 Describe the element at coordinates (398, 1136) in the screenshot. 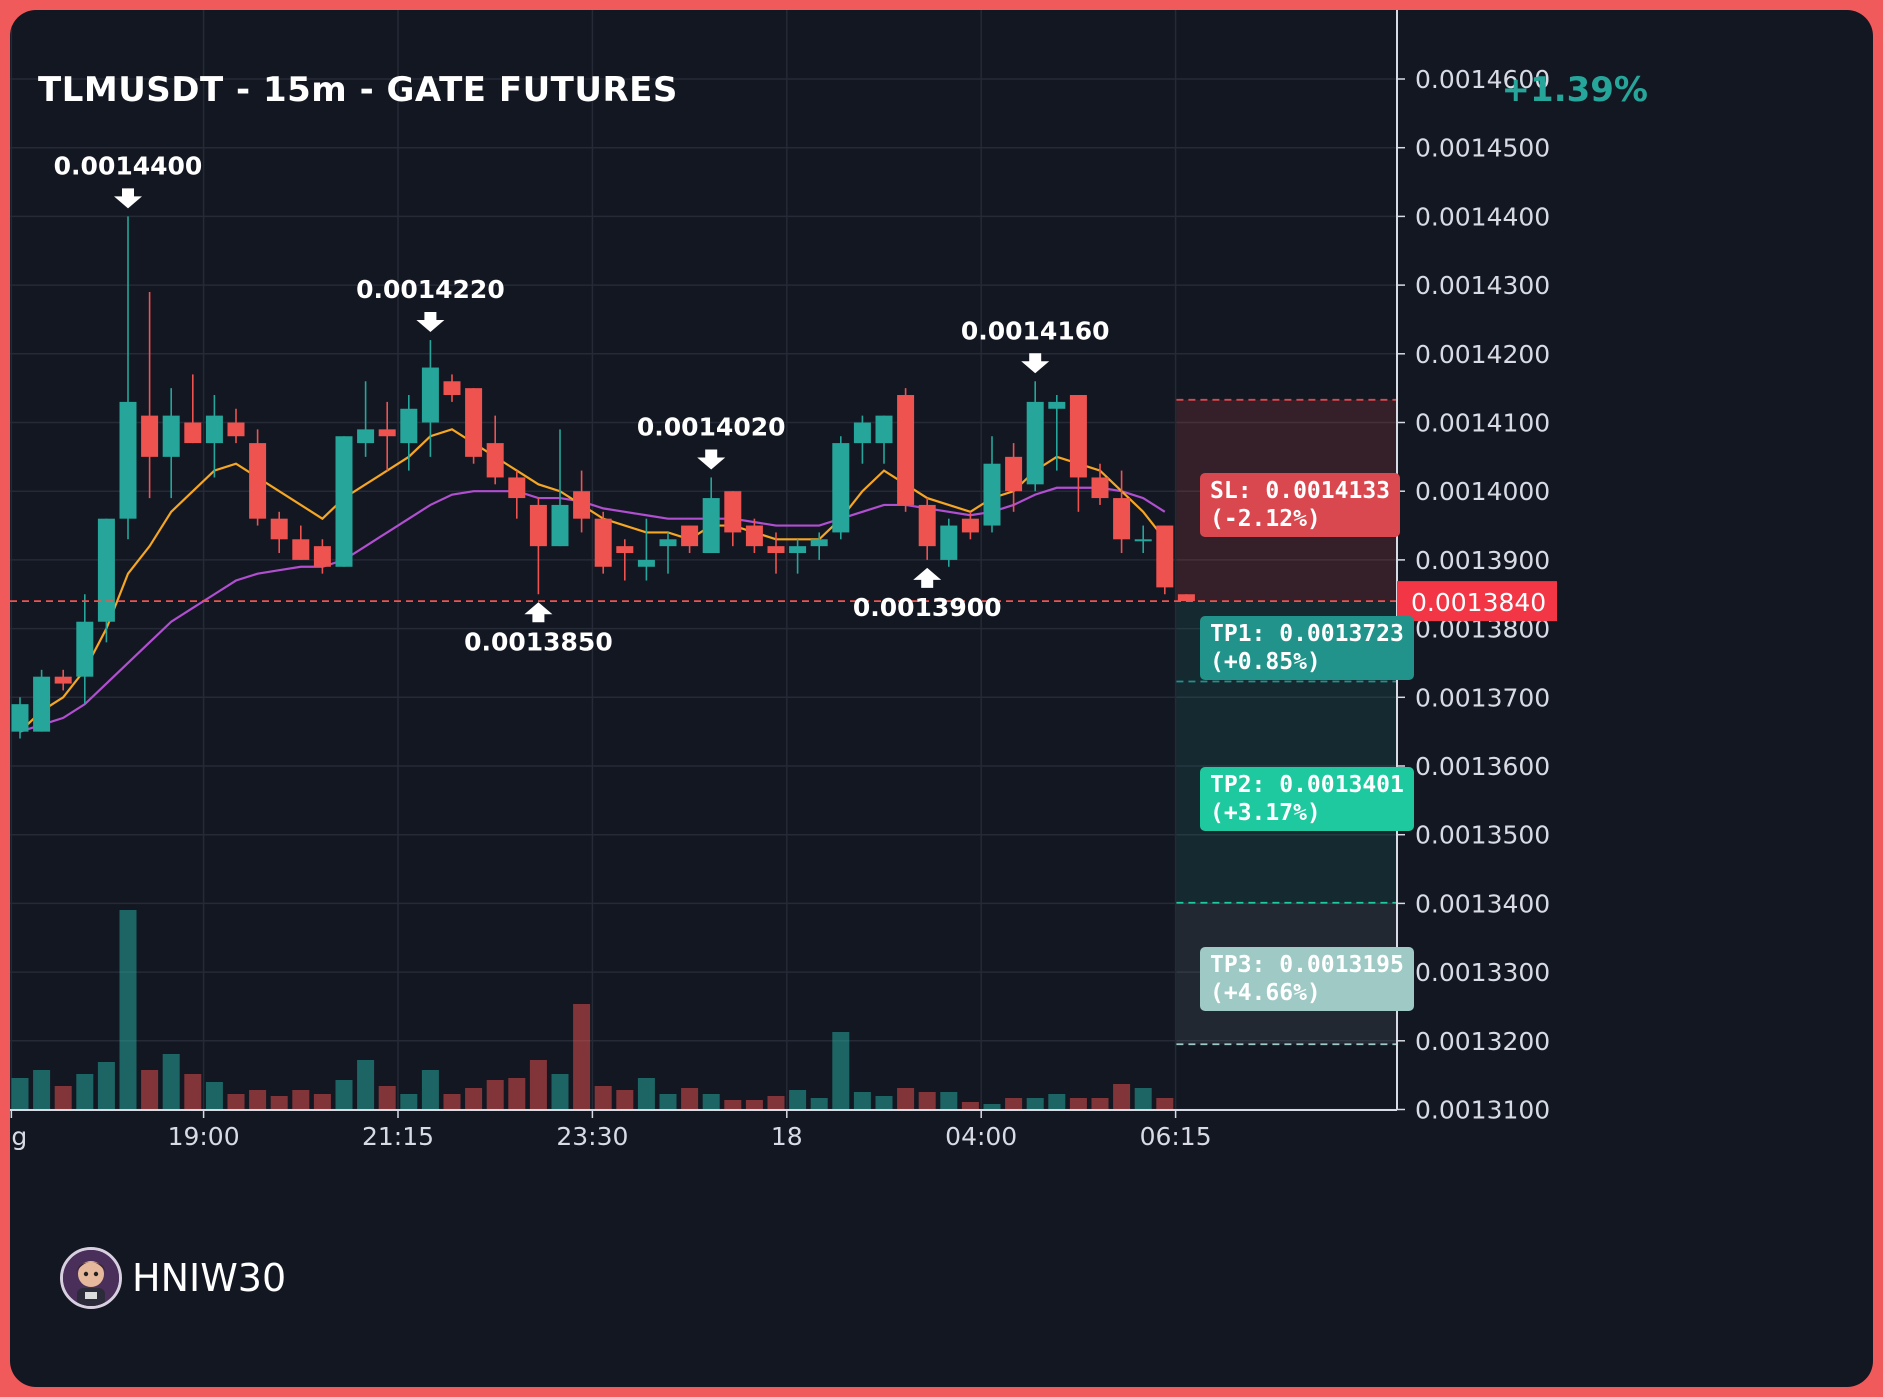

I see `x-tick-label: 21:15` at that location.